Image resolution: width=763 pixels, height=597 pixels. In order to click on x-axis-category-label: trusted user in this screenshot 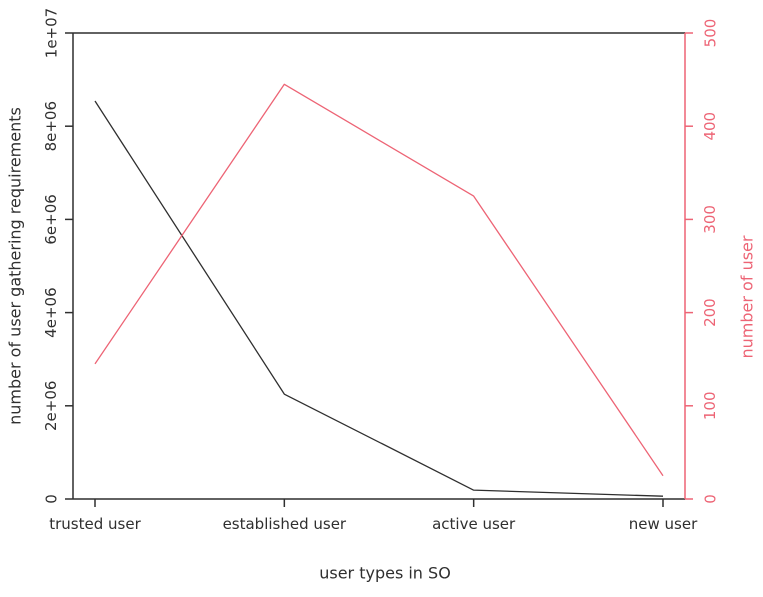, I will do `click(95, 524)`.